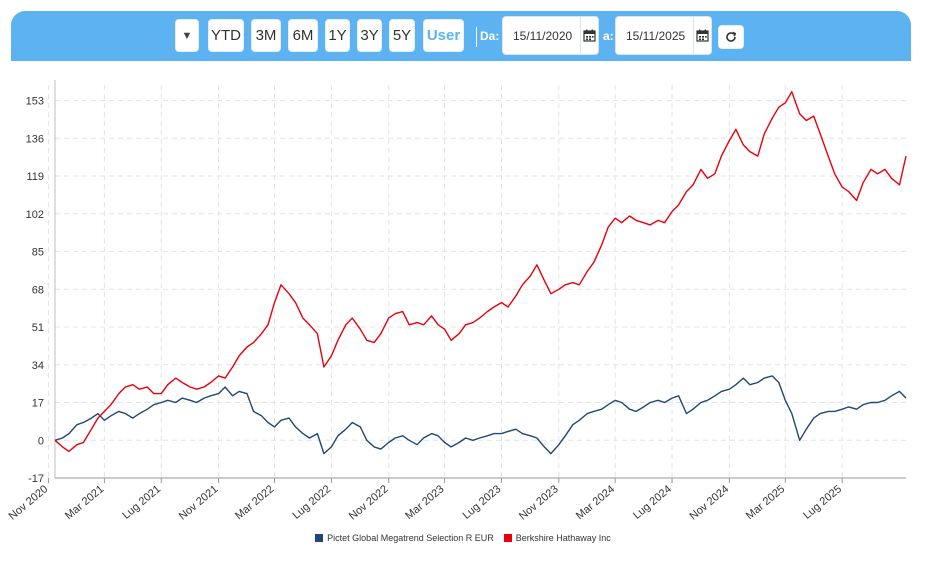 This screenshot has height=563, width=926. Describe the element at coordinates (303, 35) in the screenshot. I see `range-button-6m: 6M` at that location.